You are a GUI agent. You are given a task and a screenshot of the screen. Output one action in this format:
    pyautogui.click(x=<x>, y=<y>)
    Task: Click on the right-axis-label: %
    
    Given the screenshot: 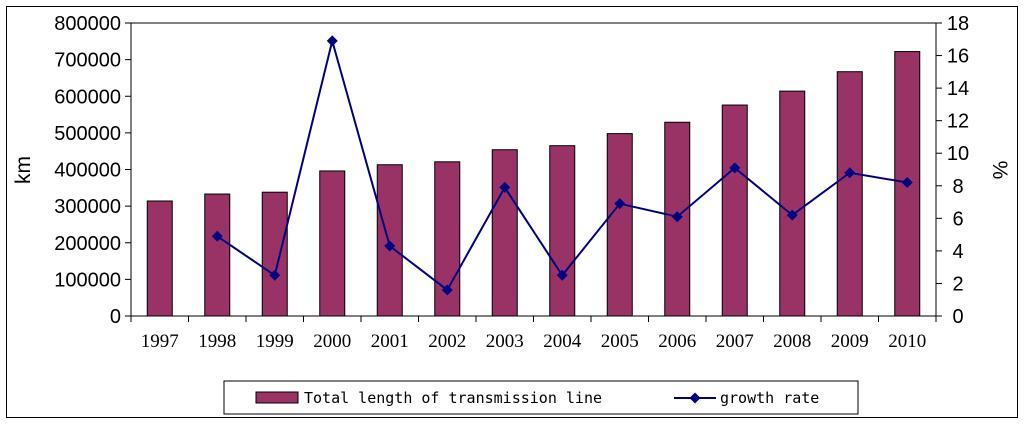 What is the action you would take?
    pyautogui.click(x=999, y=170)
    